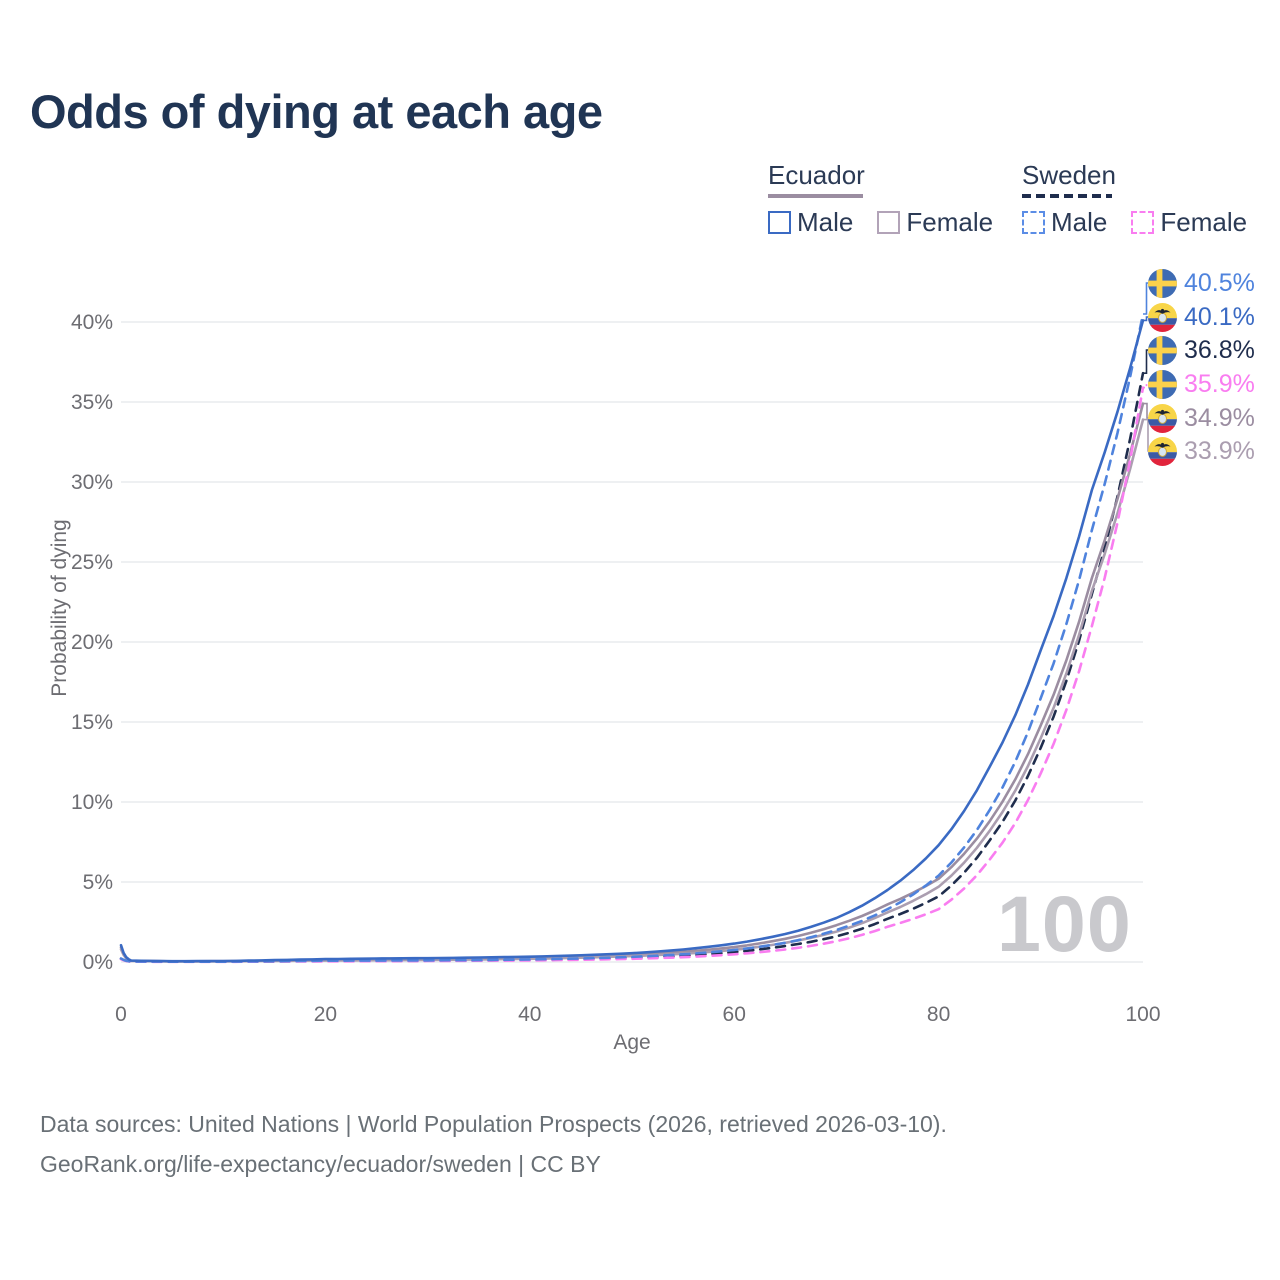 The image size is (1280, 1280). Describe the element at coordinates (889, 222) in the screenshot. I see `ecuador-female-swatch-icon` at that location.